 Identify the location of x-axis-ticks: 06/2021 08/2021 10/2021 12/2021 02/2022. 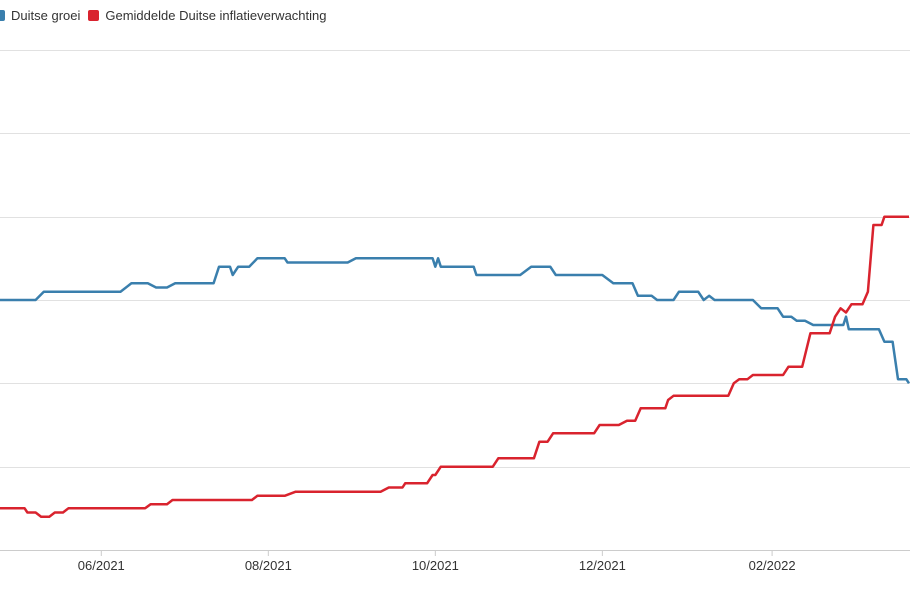
(437, 561).